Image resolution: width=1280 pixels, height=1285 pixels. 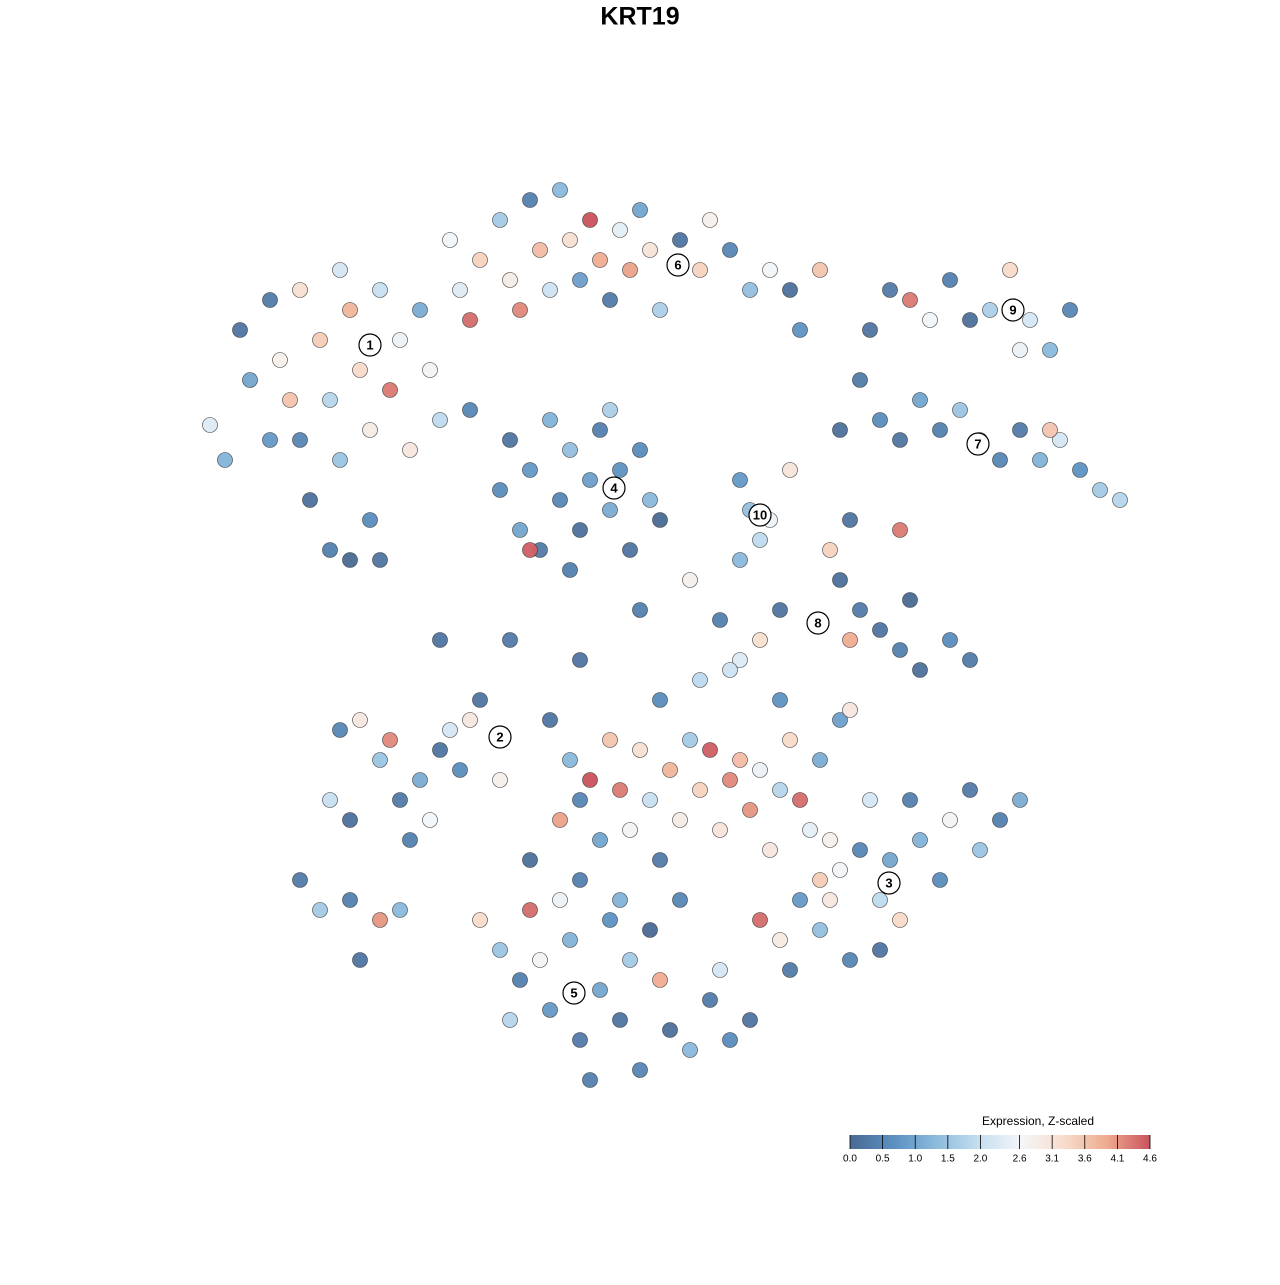 What do you see at coordinates (817, 622) in the screenshot?
I see `cluster-label: 8` at bounding box center [817, 622].